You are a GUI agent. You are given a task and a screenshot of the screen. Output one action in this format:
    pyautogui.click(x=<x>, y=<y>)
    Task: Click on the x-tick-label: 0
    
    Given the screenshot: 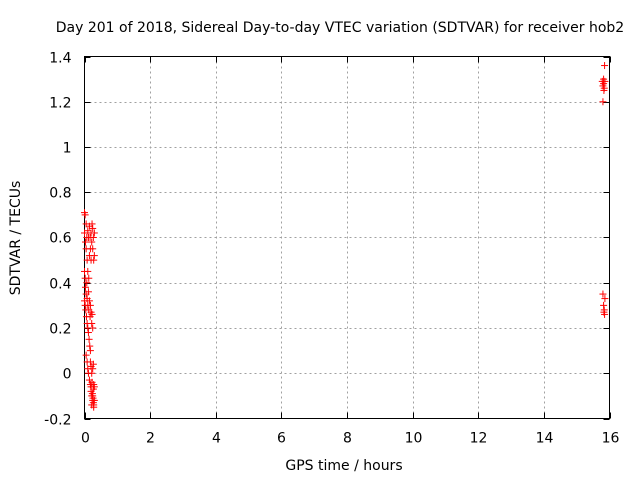 What is the action you would take?
    pyautogui.click(x=85, y=439)
    